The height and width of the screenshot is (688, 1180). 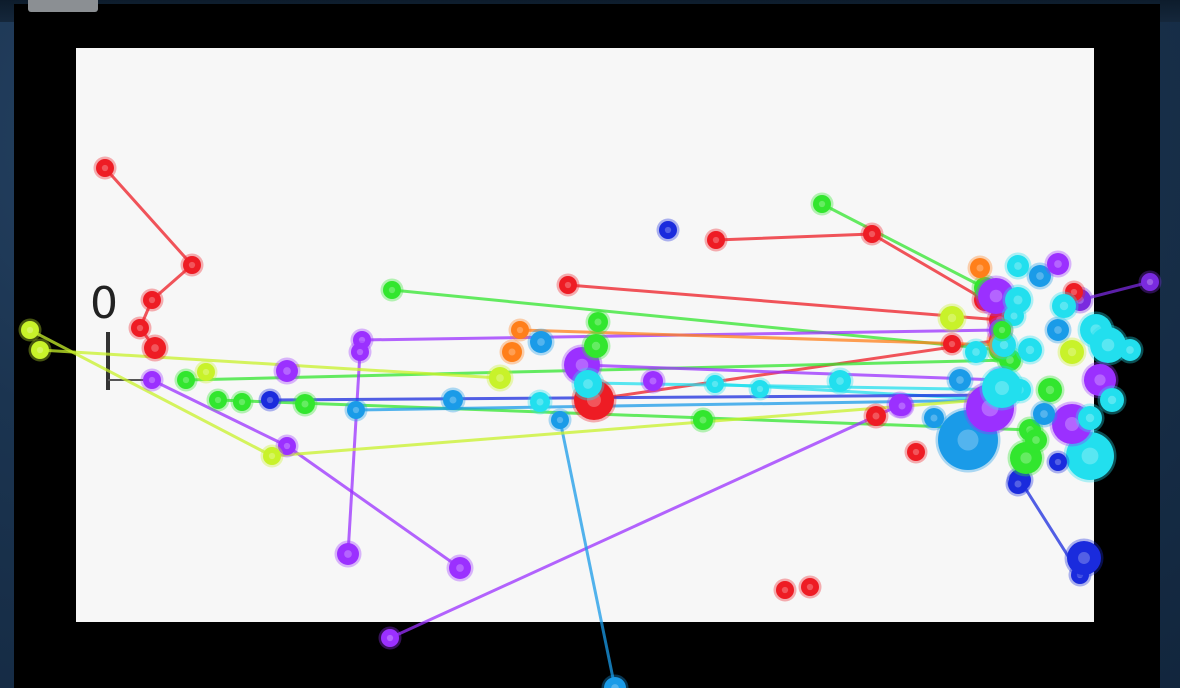 I want to click on series-18-point-1-highlight, so click(x=615, y=686).